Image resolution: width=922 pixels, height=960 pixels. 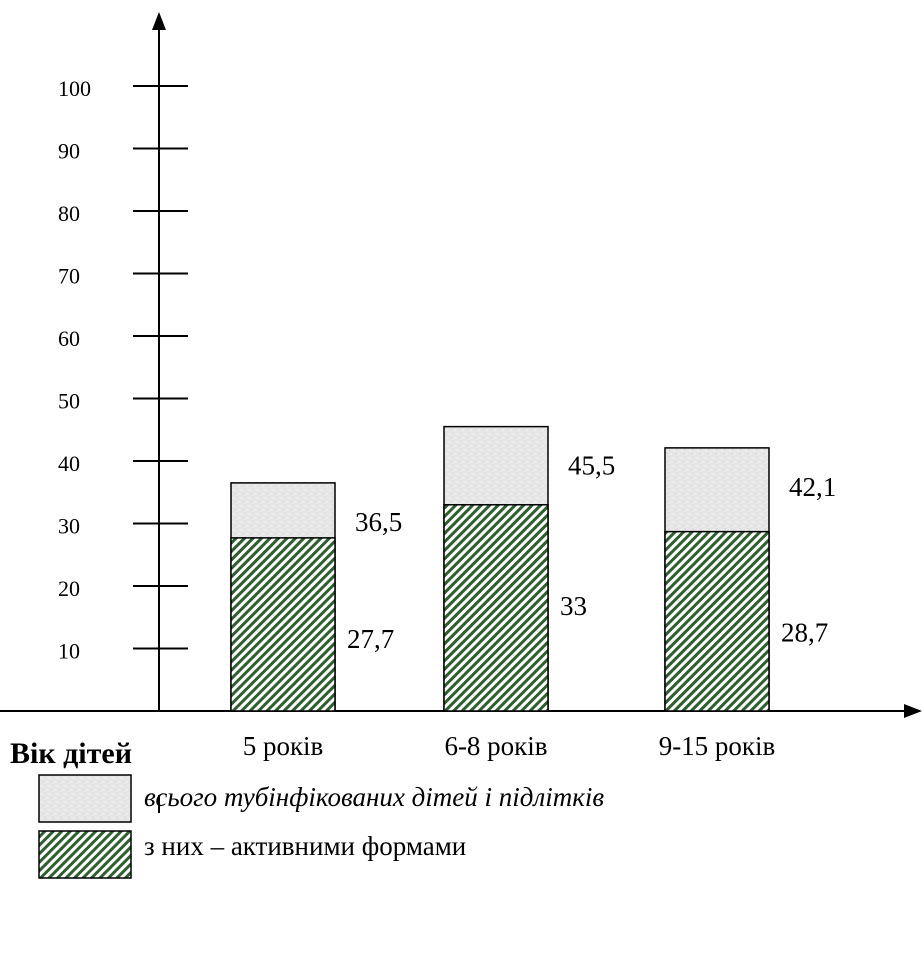 I want to click on x-axis-arrow, so click(x=913, y=711).